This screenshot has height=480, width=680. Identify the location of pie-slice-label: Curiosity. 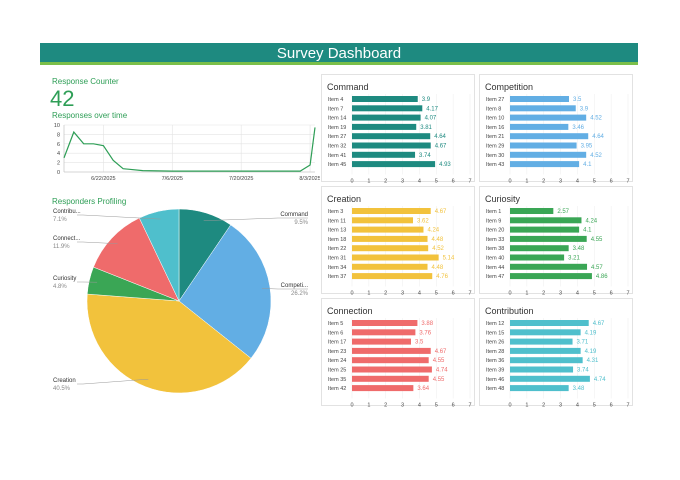
(64, 279).